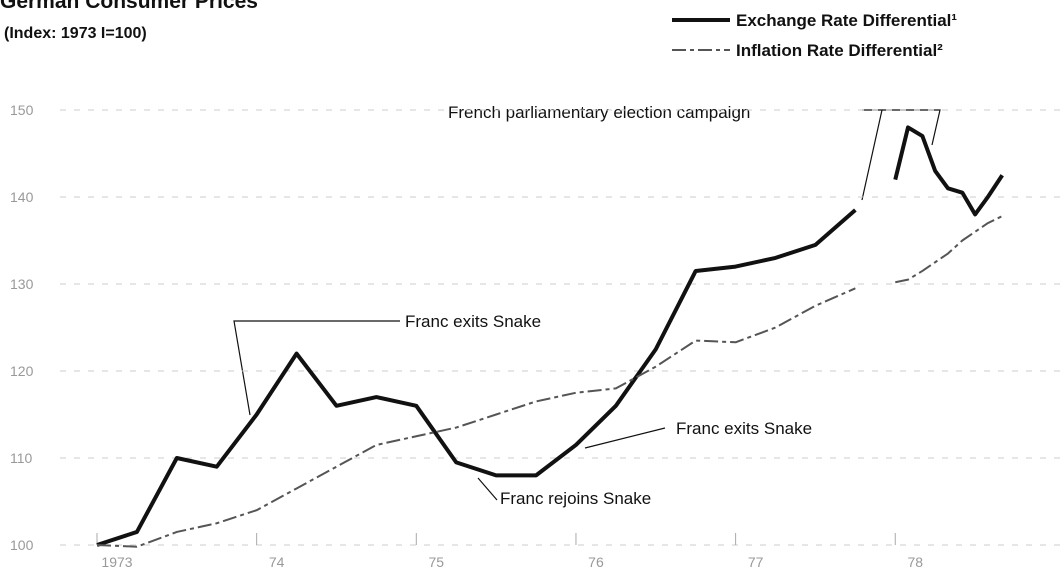 This screenshot has height=576, width=1062. What do you see at coordinates (277, 562) in the screenshot?
I see `x-tick-label: 74` at bounding box center [277, 562].